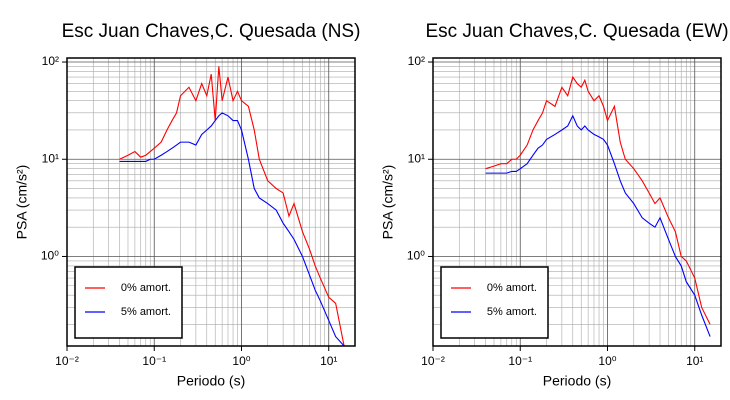 This screenshot has height=400, width=730. I want to click on chart-title: Esc Juan Chaves,C. Quesada (NS), so click(211, 31).